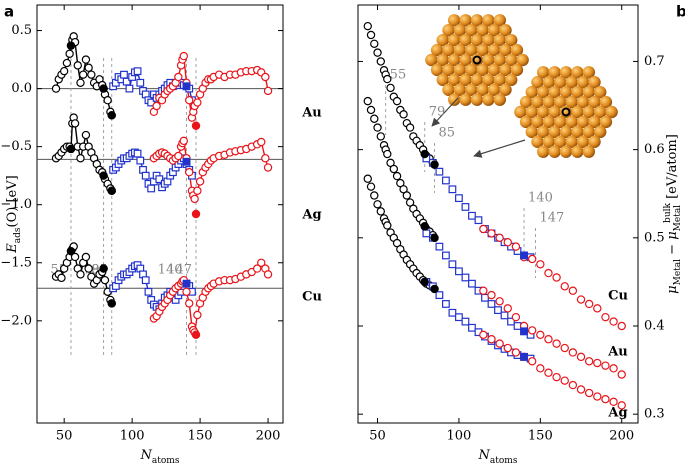 This screenshot has height=463, width=685. Describe the element at coordinates (566, 112) in the screenshot. I see `adsorbate` at that location.